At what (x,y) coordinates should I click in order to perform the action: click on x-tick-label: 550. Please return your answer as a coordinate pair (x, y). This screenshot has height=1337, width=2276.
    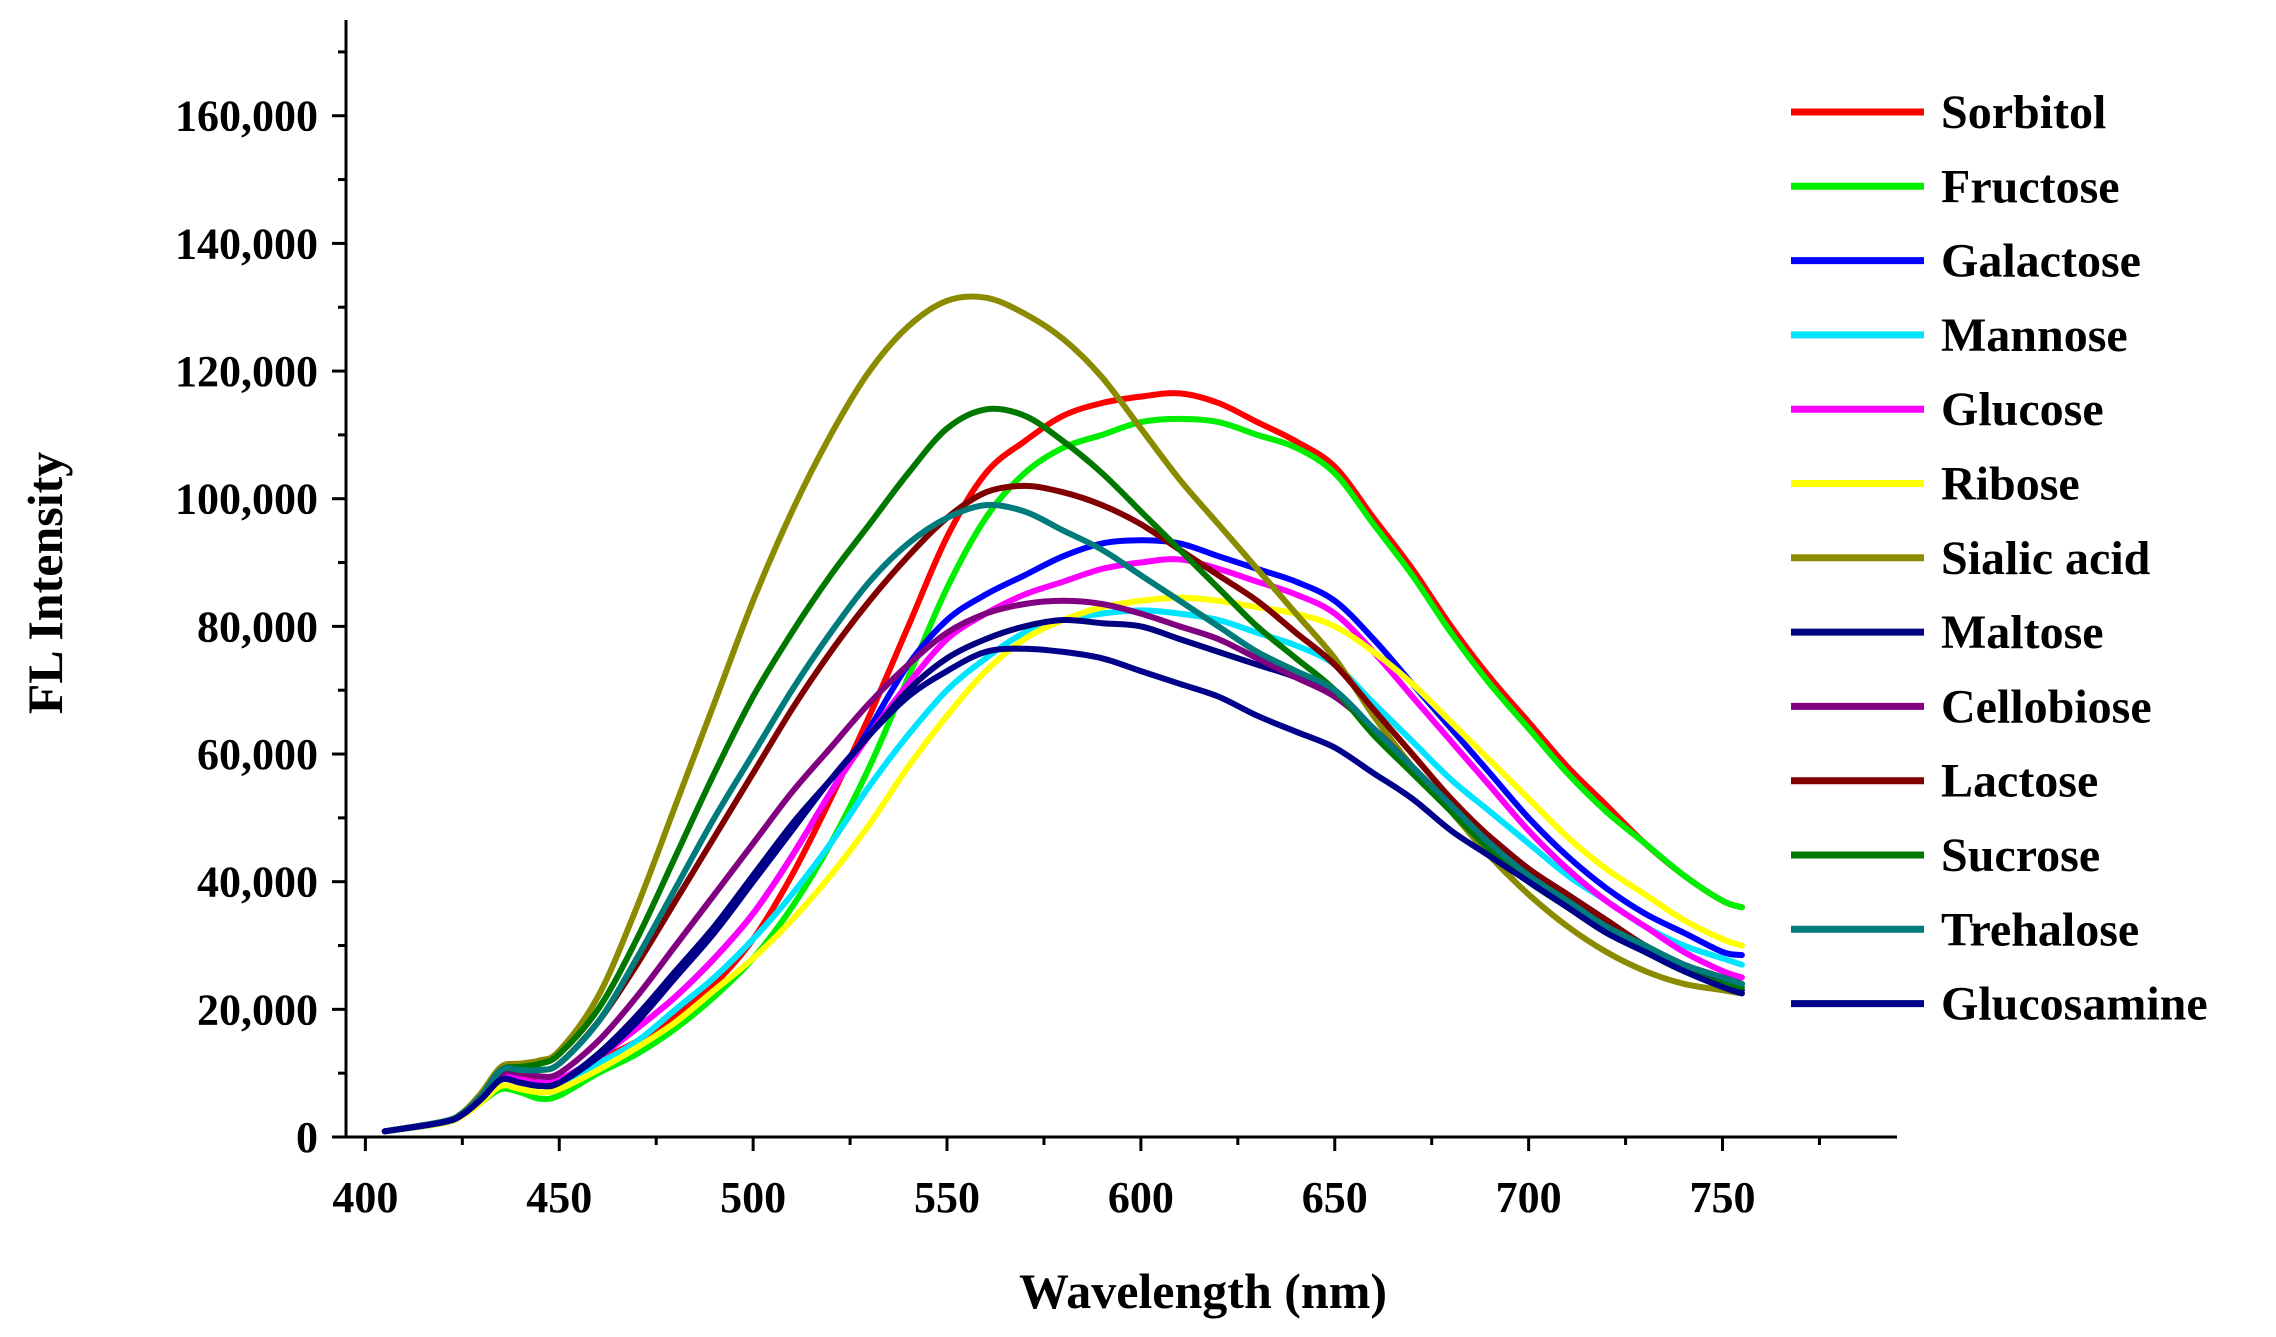
    Looking at the image, I should click on (947, 1197).